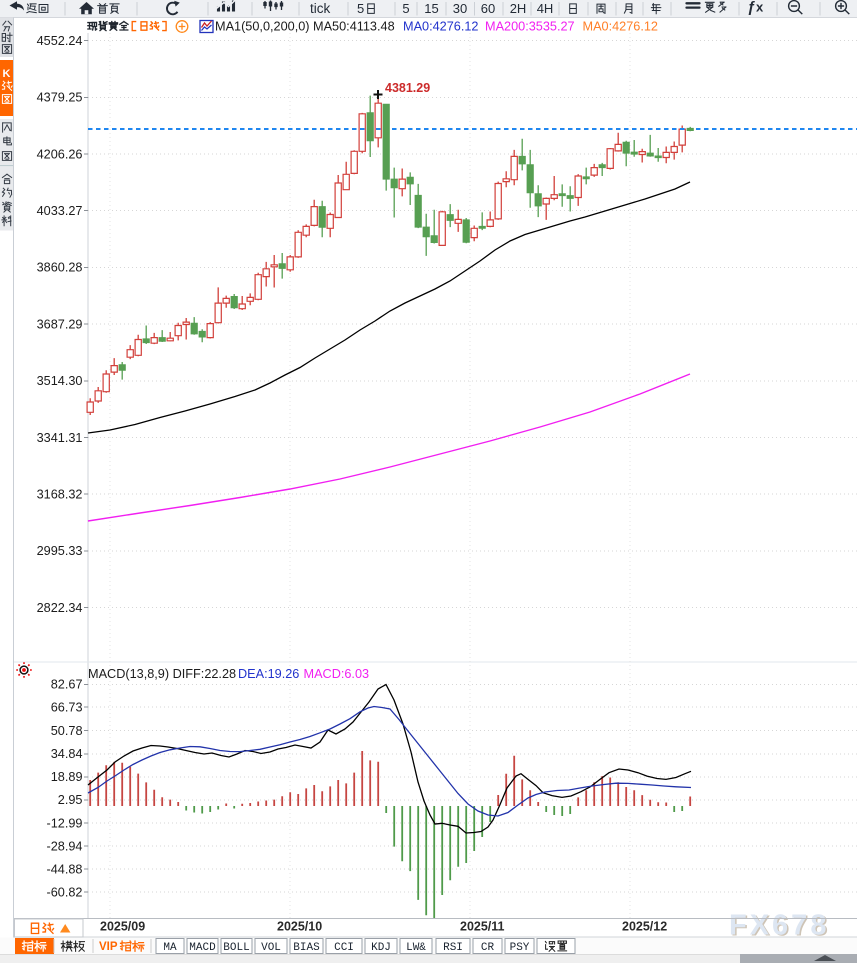 This screenshot has width=857, height=963. What do you see at coordinates (416, 948) in the screenshot?
I see `svg-text: LW&` at bounding box center [416, 948].